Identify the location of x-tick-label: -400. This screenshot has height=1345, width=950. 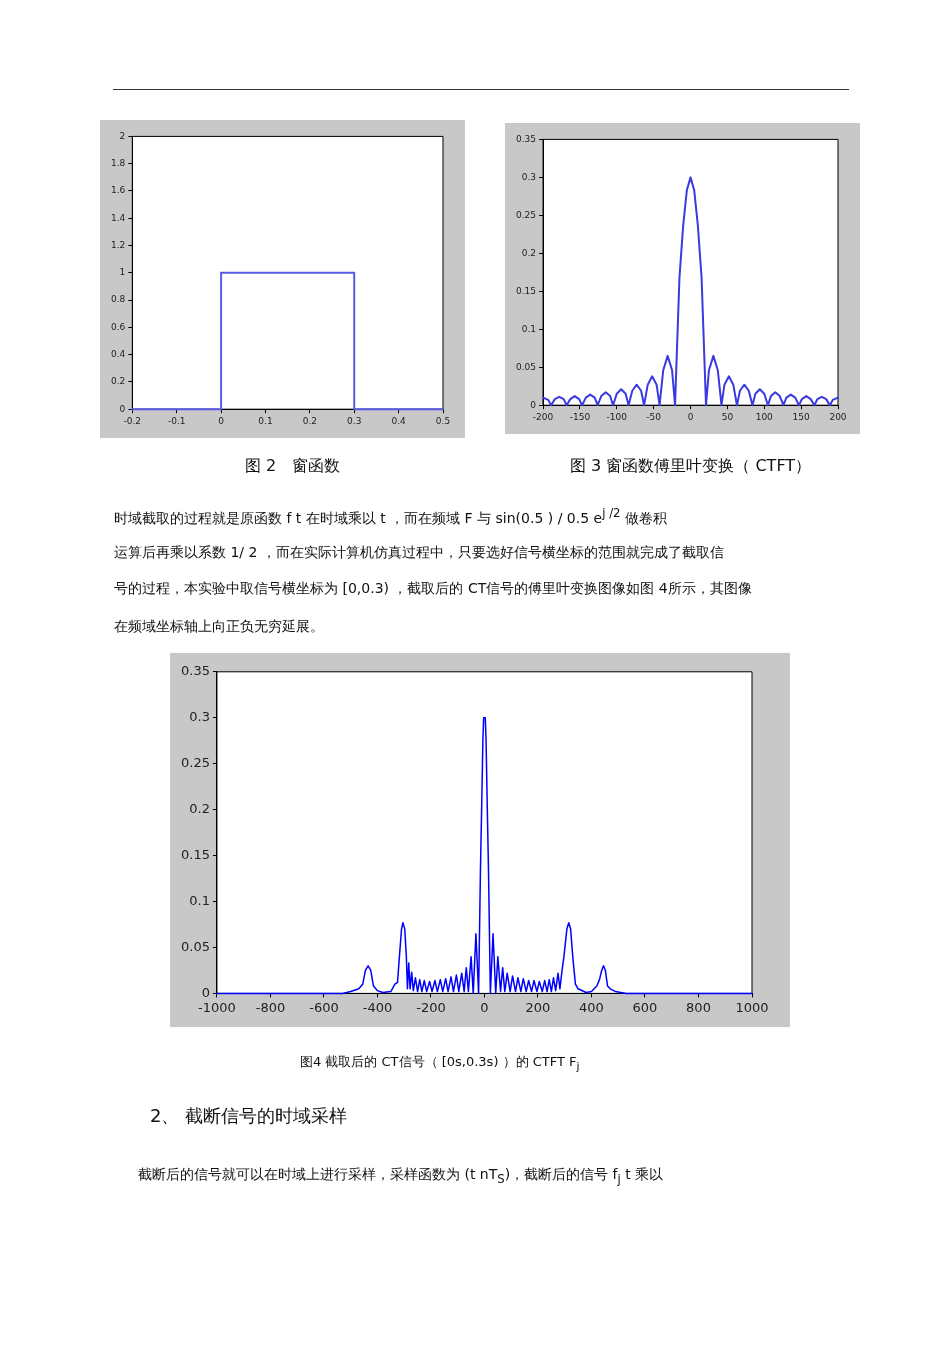
(377, 1007).